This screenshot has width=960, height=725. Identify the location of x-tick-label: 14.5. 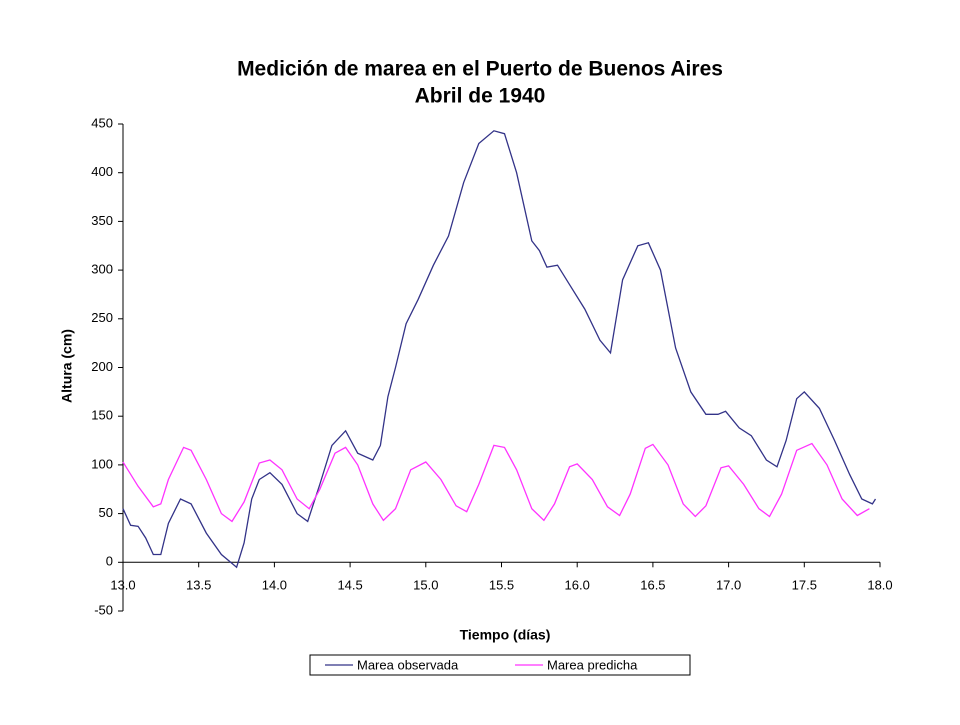
(349, 585).